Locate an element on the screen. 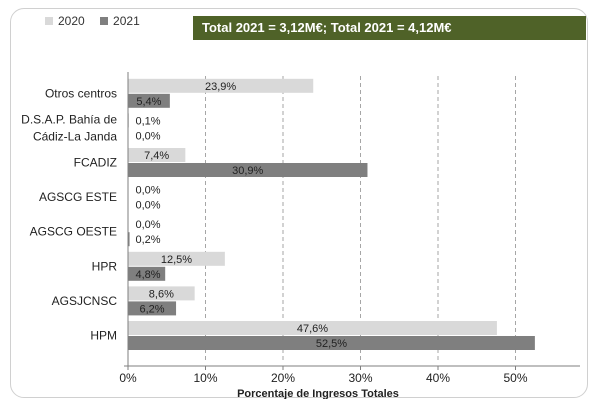 The image size is (597, 399). legend-label-2021: 2021 is located at coordinates (126, 21).